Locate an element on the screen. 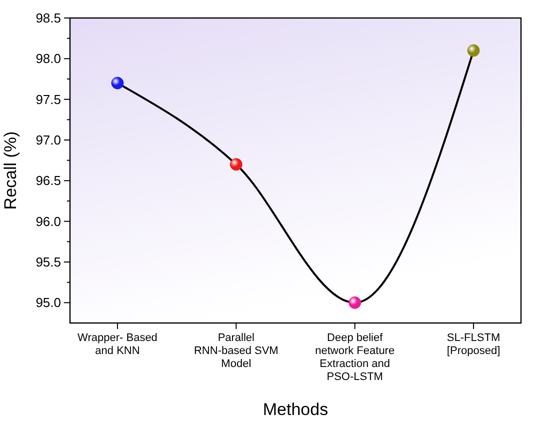  y-tick-label: 98.0 is located at coordinates (48, 58).